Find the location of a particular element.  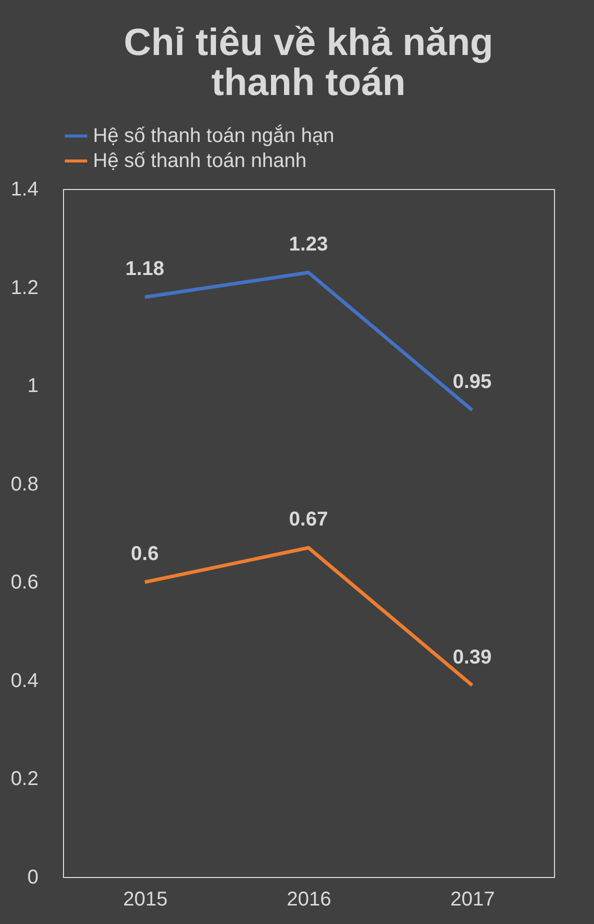

legend-label: Hệ số thanh toán ngắn hạn is located at coordinates (213, 135).